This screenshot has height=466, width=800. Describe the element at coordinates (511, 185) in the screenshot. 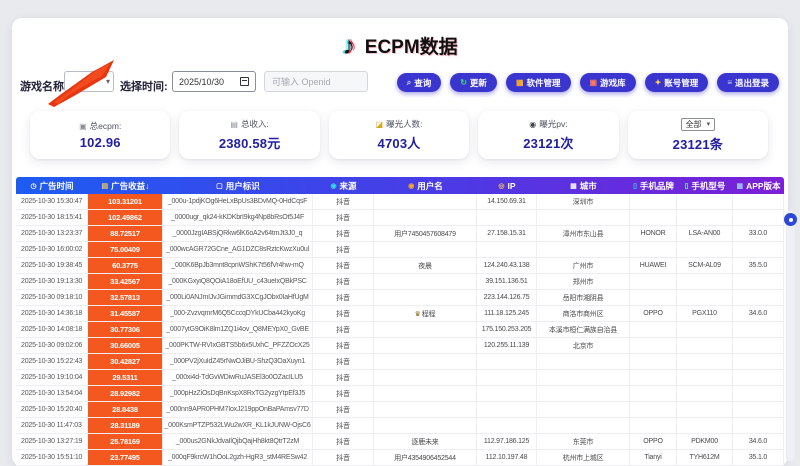

I see `column-label: IP` at that location.